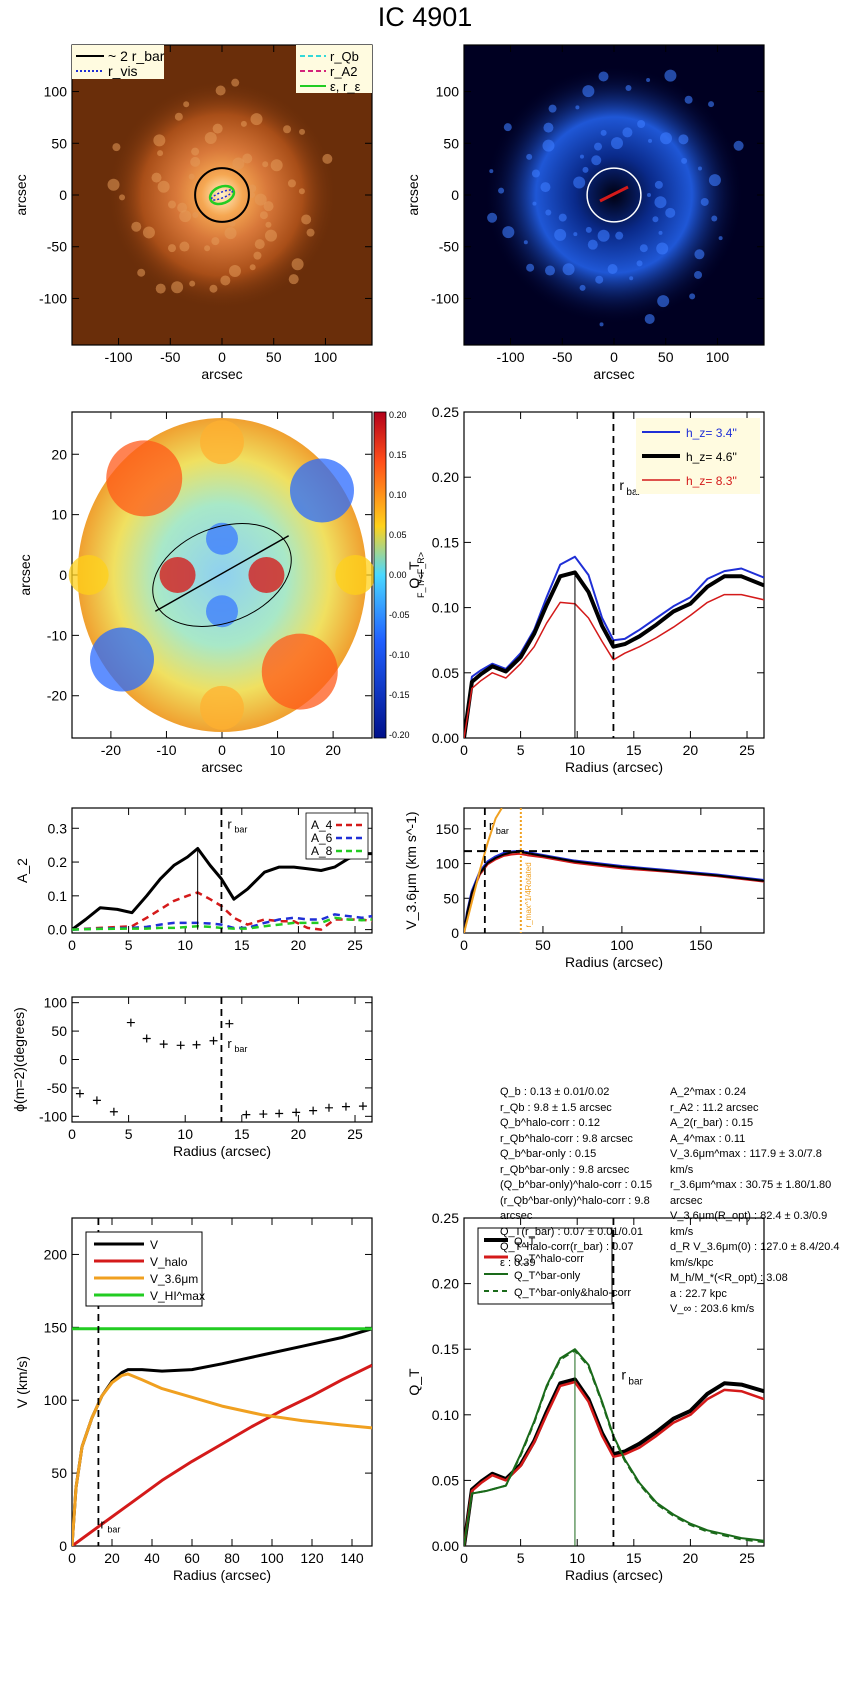 This screenshot has width=850, height=1700. I want to click on colorbar-tick-label: -0.15, so click(399, 695).